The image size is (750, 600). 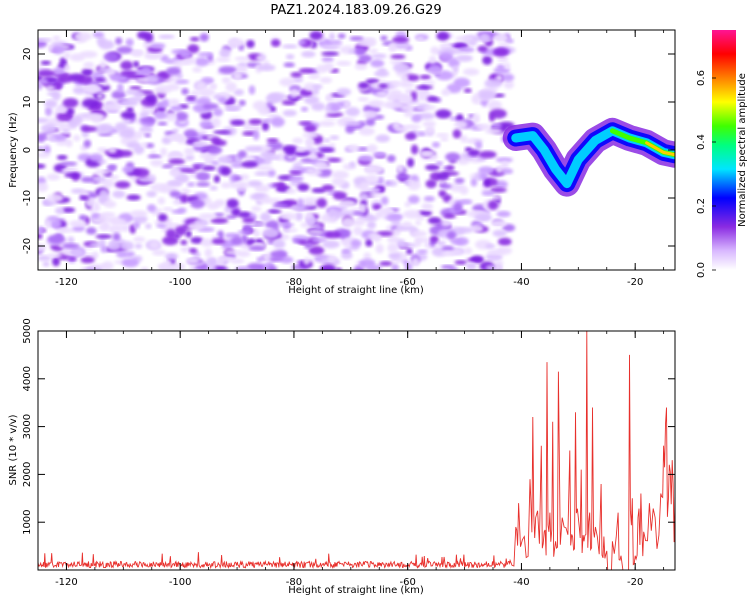 What do you see at coordinates (742, 150) in the screenshot?
I see `colorbar-label: Normalized spectral amplitude` at bounding box center [742, 150].